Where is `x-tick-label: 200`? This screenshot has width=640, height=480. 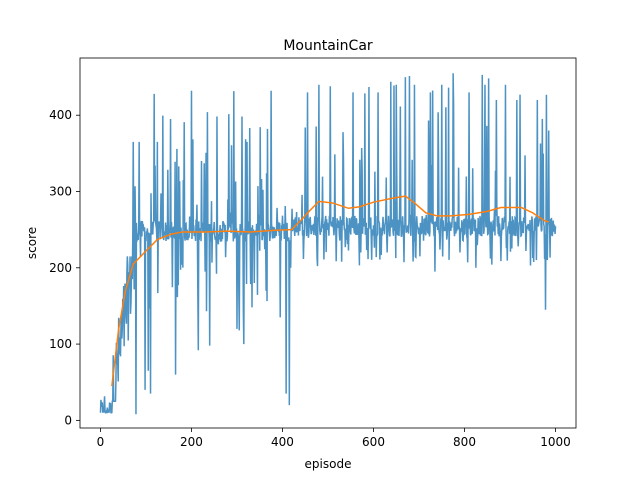 x-tick-label: 200 is located at coordinates (191, 442).